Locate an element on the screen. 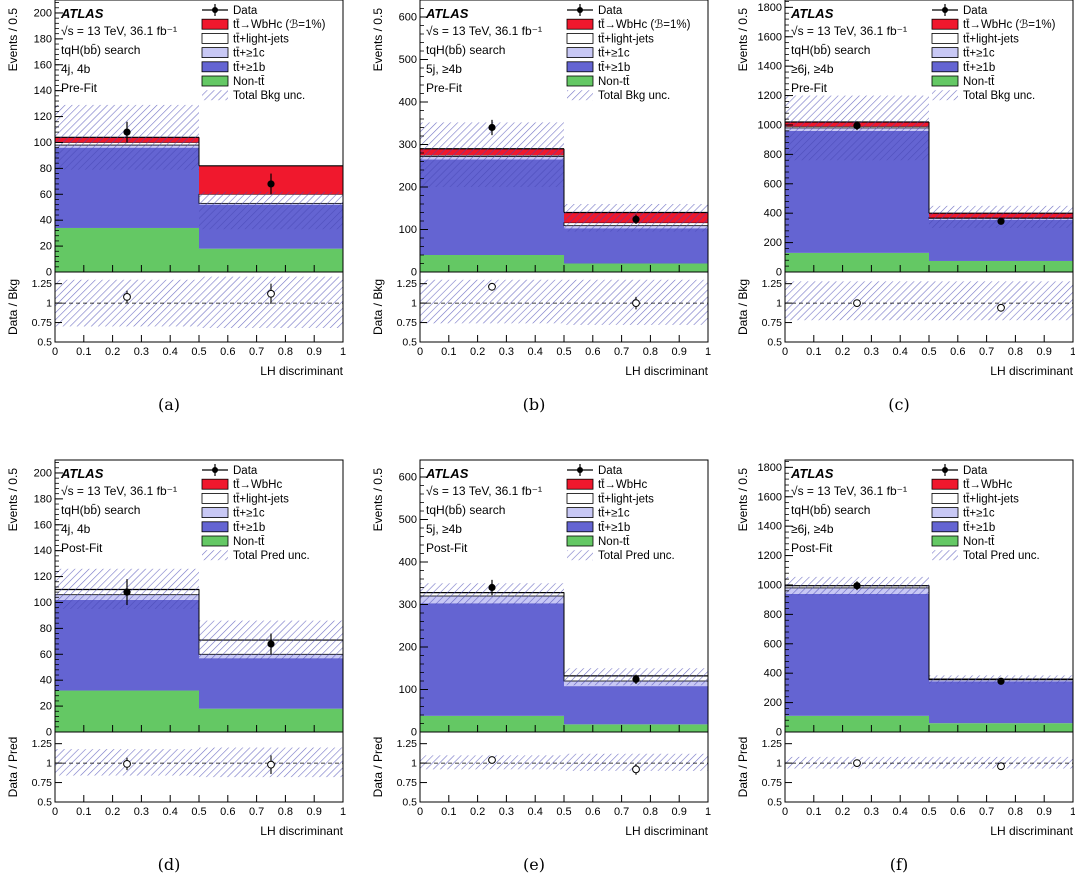  fit-label: Pre-Fit is located at coordinates (809, 88).